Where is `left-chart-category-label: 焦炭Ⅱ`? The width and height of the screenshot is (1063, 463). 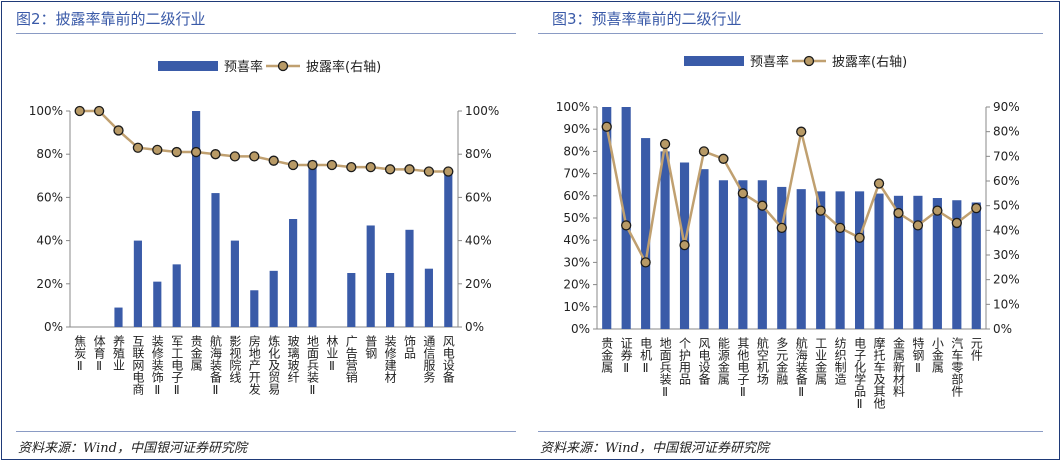 left-chart-category-label: 焦炭Ⅱ is located at coordinates (80, 354).